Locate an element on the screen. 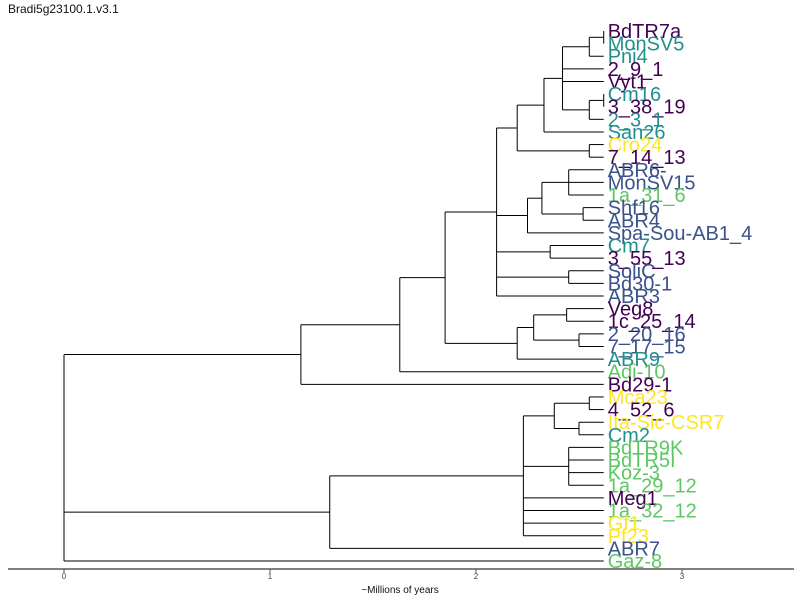 The height and width of the screenshot is (600, 800). x-tick-label: 1 is located at coordinates (270, 576).